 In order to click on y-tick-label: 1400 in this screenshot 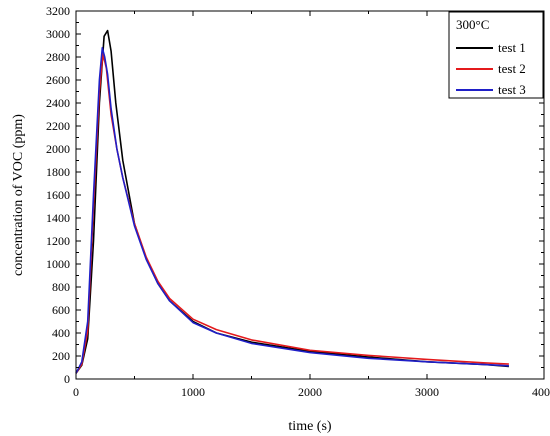, I will do `click(58, 218)`.